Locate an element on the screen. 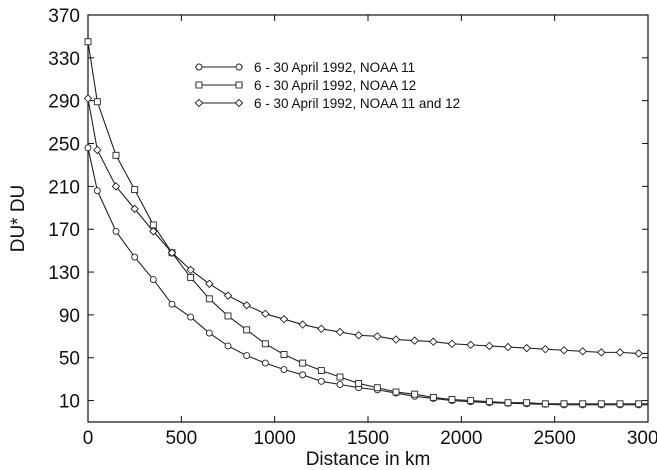 Image resolution: width=657 pixels, height=470 pixels. y-tick-label: 90 is located at coordinates (69, 316).